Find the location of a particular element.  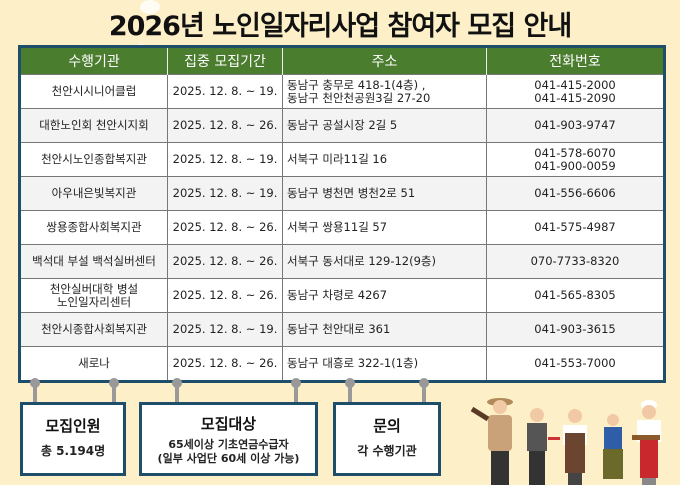

org-name: 백석대 부설 백석실버센터 is located at coordinates (94, 261).